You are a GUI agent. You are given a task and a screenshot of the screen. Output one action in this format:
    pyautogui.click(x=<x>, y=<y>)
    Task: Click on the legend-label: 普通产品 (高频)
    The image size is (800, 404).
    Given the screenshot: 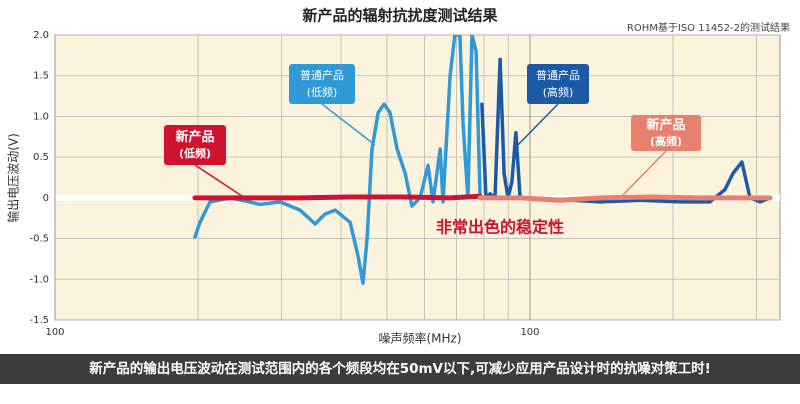 What is the action you would take?
    pyautogui.click(x=558, y=83)
    